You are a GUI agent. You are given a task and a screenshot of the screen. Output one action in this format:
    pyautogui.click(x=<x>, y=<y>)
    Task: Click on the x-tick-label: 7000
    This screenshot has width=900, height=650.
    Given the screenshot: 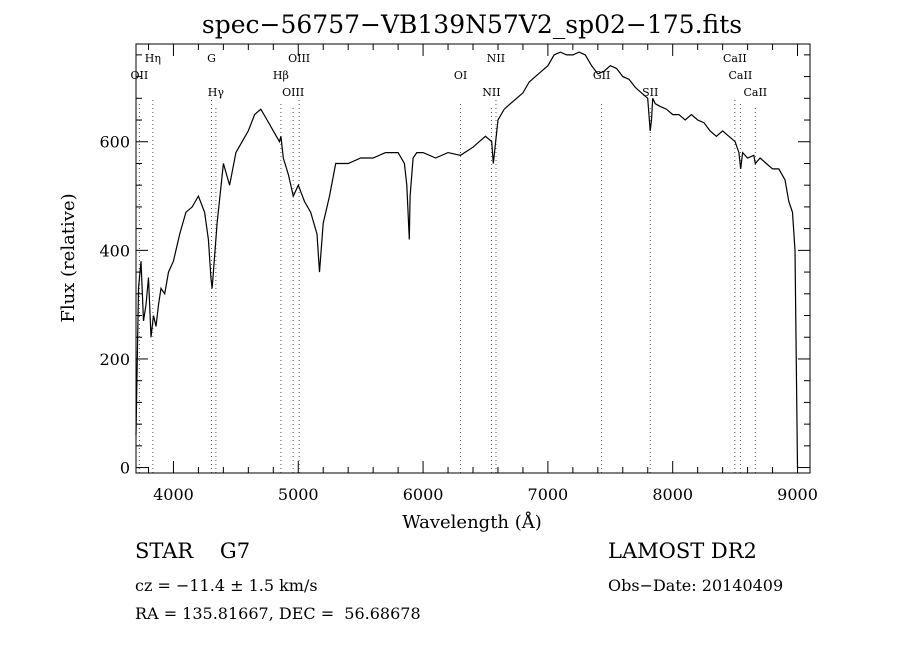 What is the action you would take?
    pyautogui.click(x=548, y=494)
    